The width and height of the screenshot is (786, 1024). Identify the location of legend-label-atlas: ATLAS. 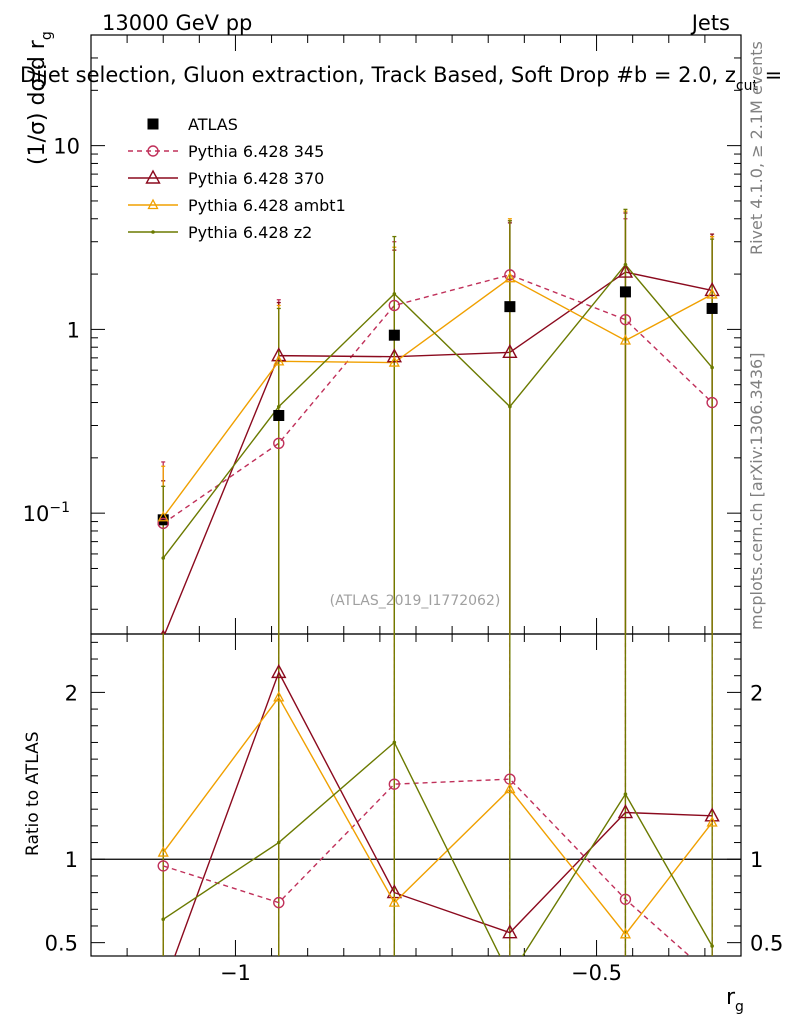
(213, 124).